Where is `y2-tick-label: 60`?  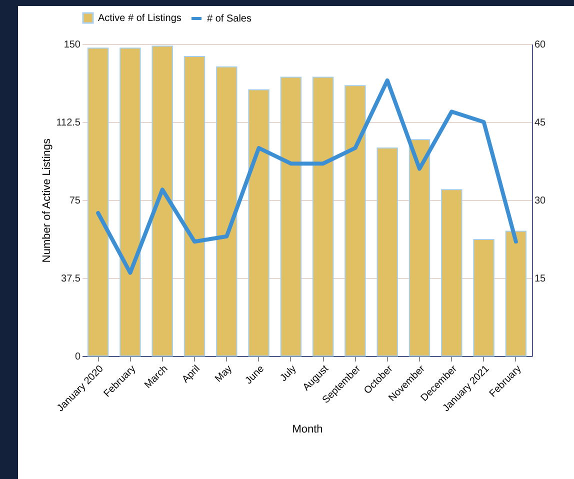 y2-tick-label: 60 is located at coordinates (540, 45).